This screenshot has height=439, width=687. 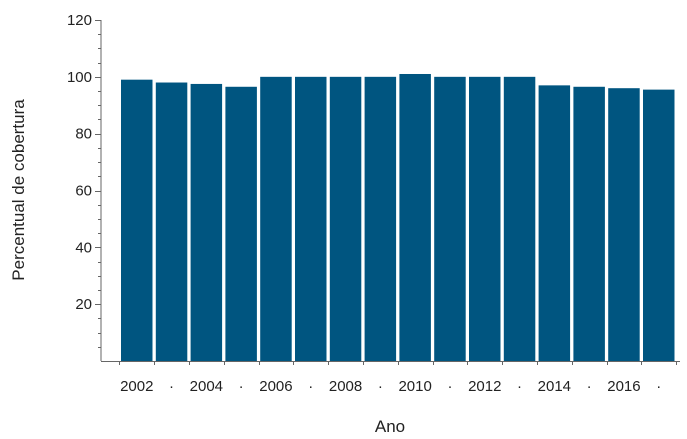 I want to click on bar-2006, so click(x=276, y=218).